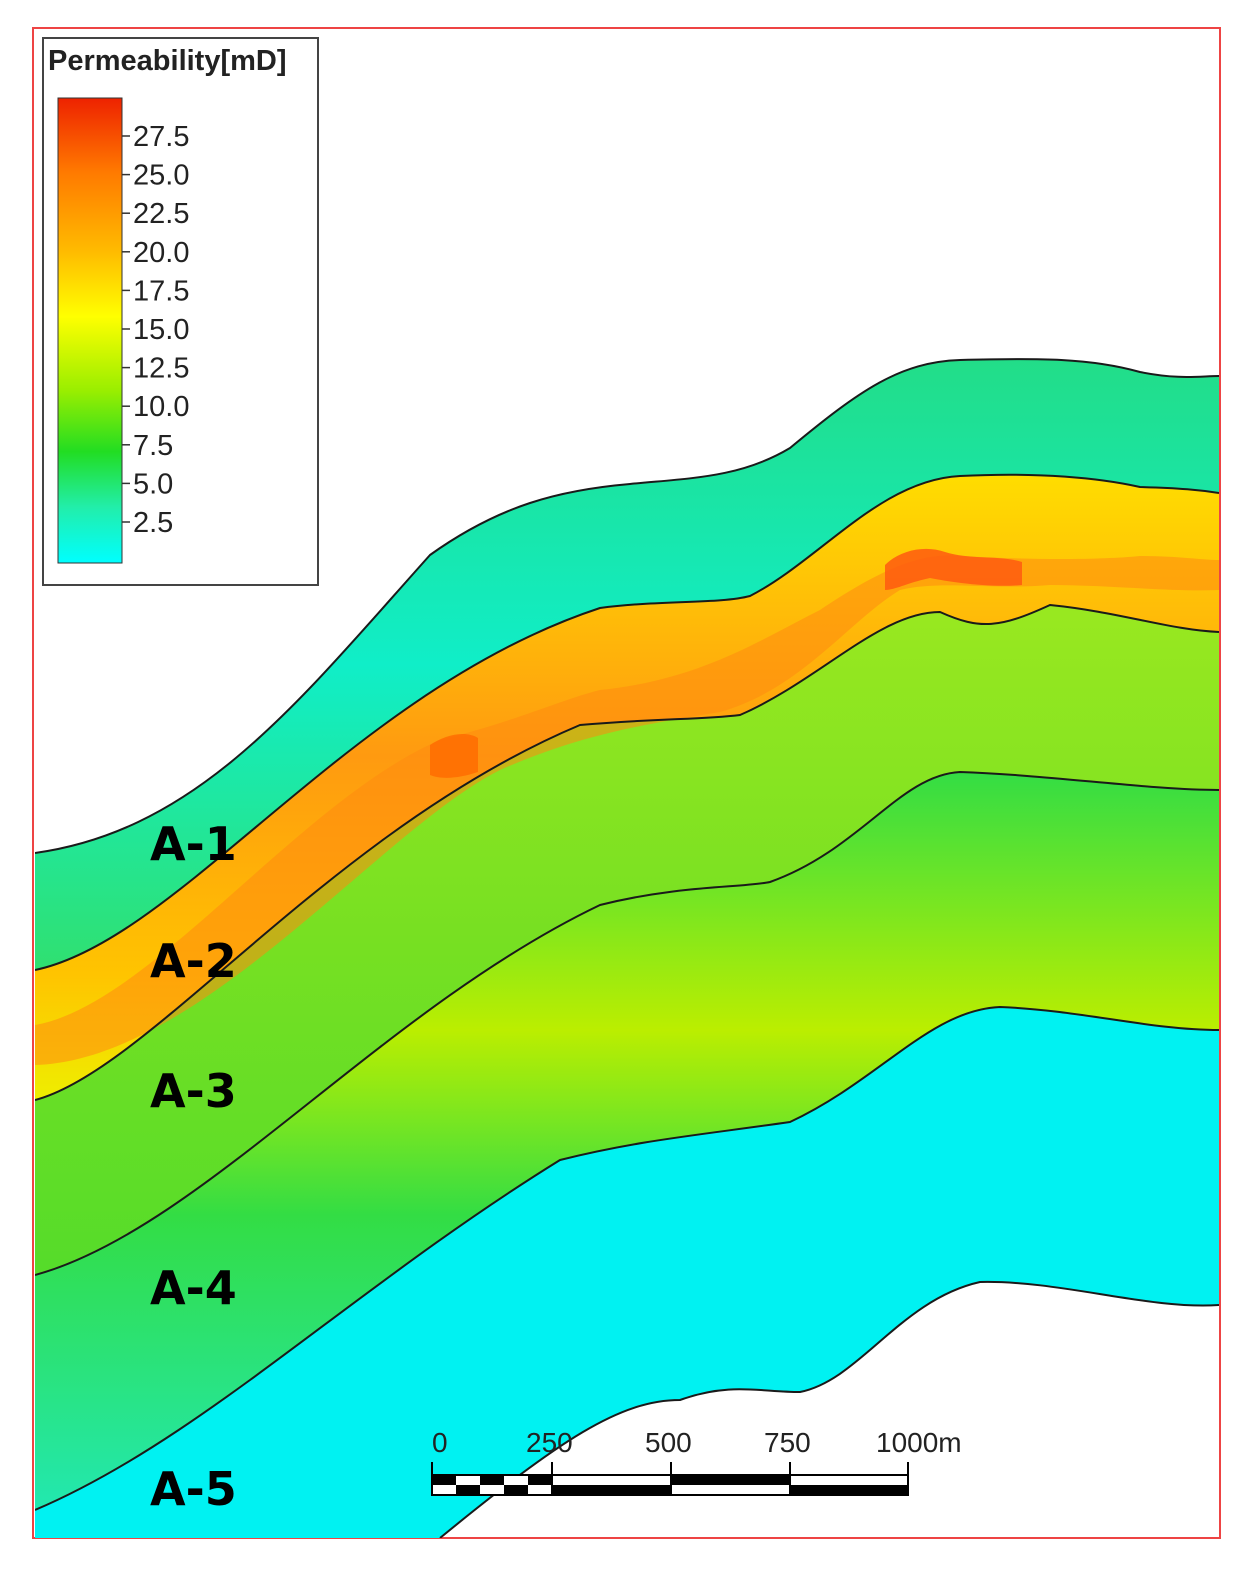 This screenshot has width=1258, height=1577. Describe the element at coordinates (153, 523) in the screenshot. I see `legend-tick-label: 2.5` at that location.